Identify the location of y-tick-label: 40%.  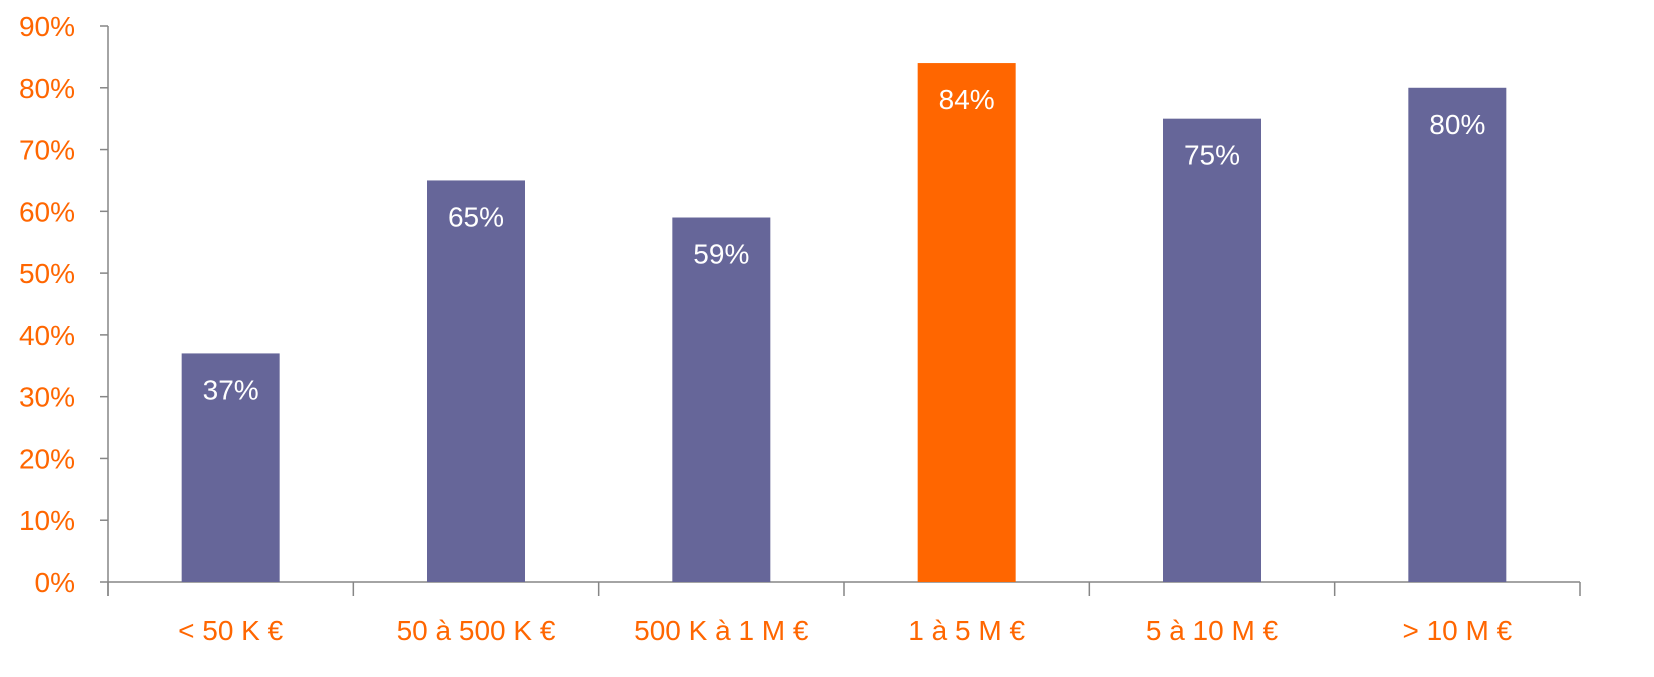
(47, 335).